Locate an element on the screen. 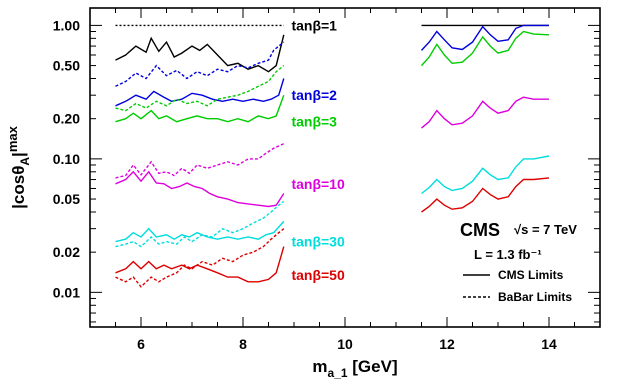  y-tick-label: 0.01 is located at coordinates (66, 292).